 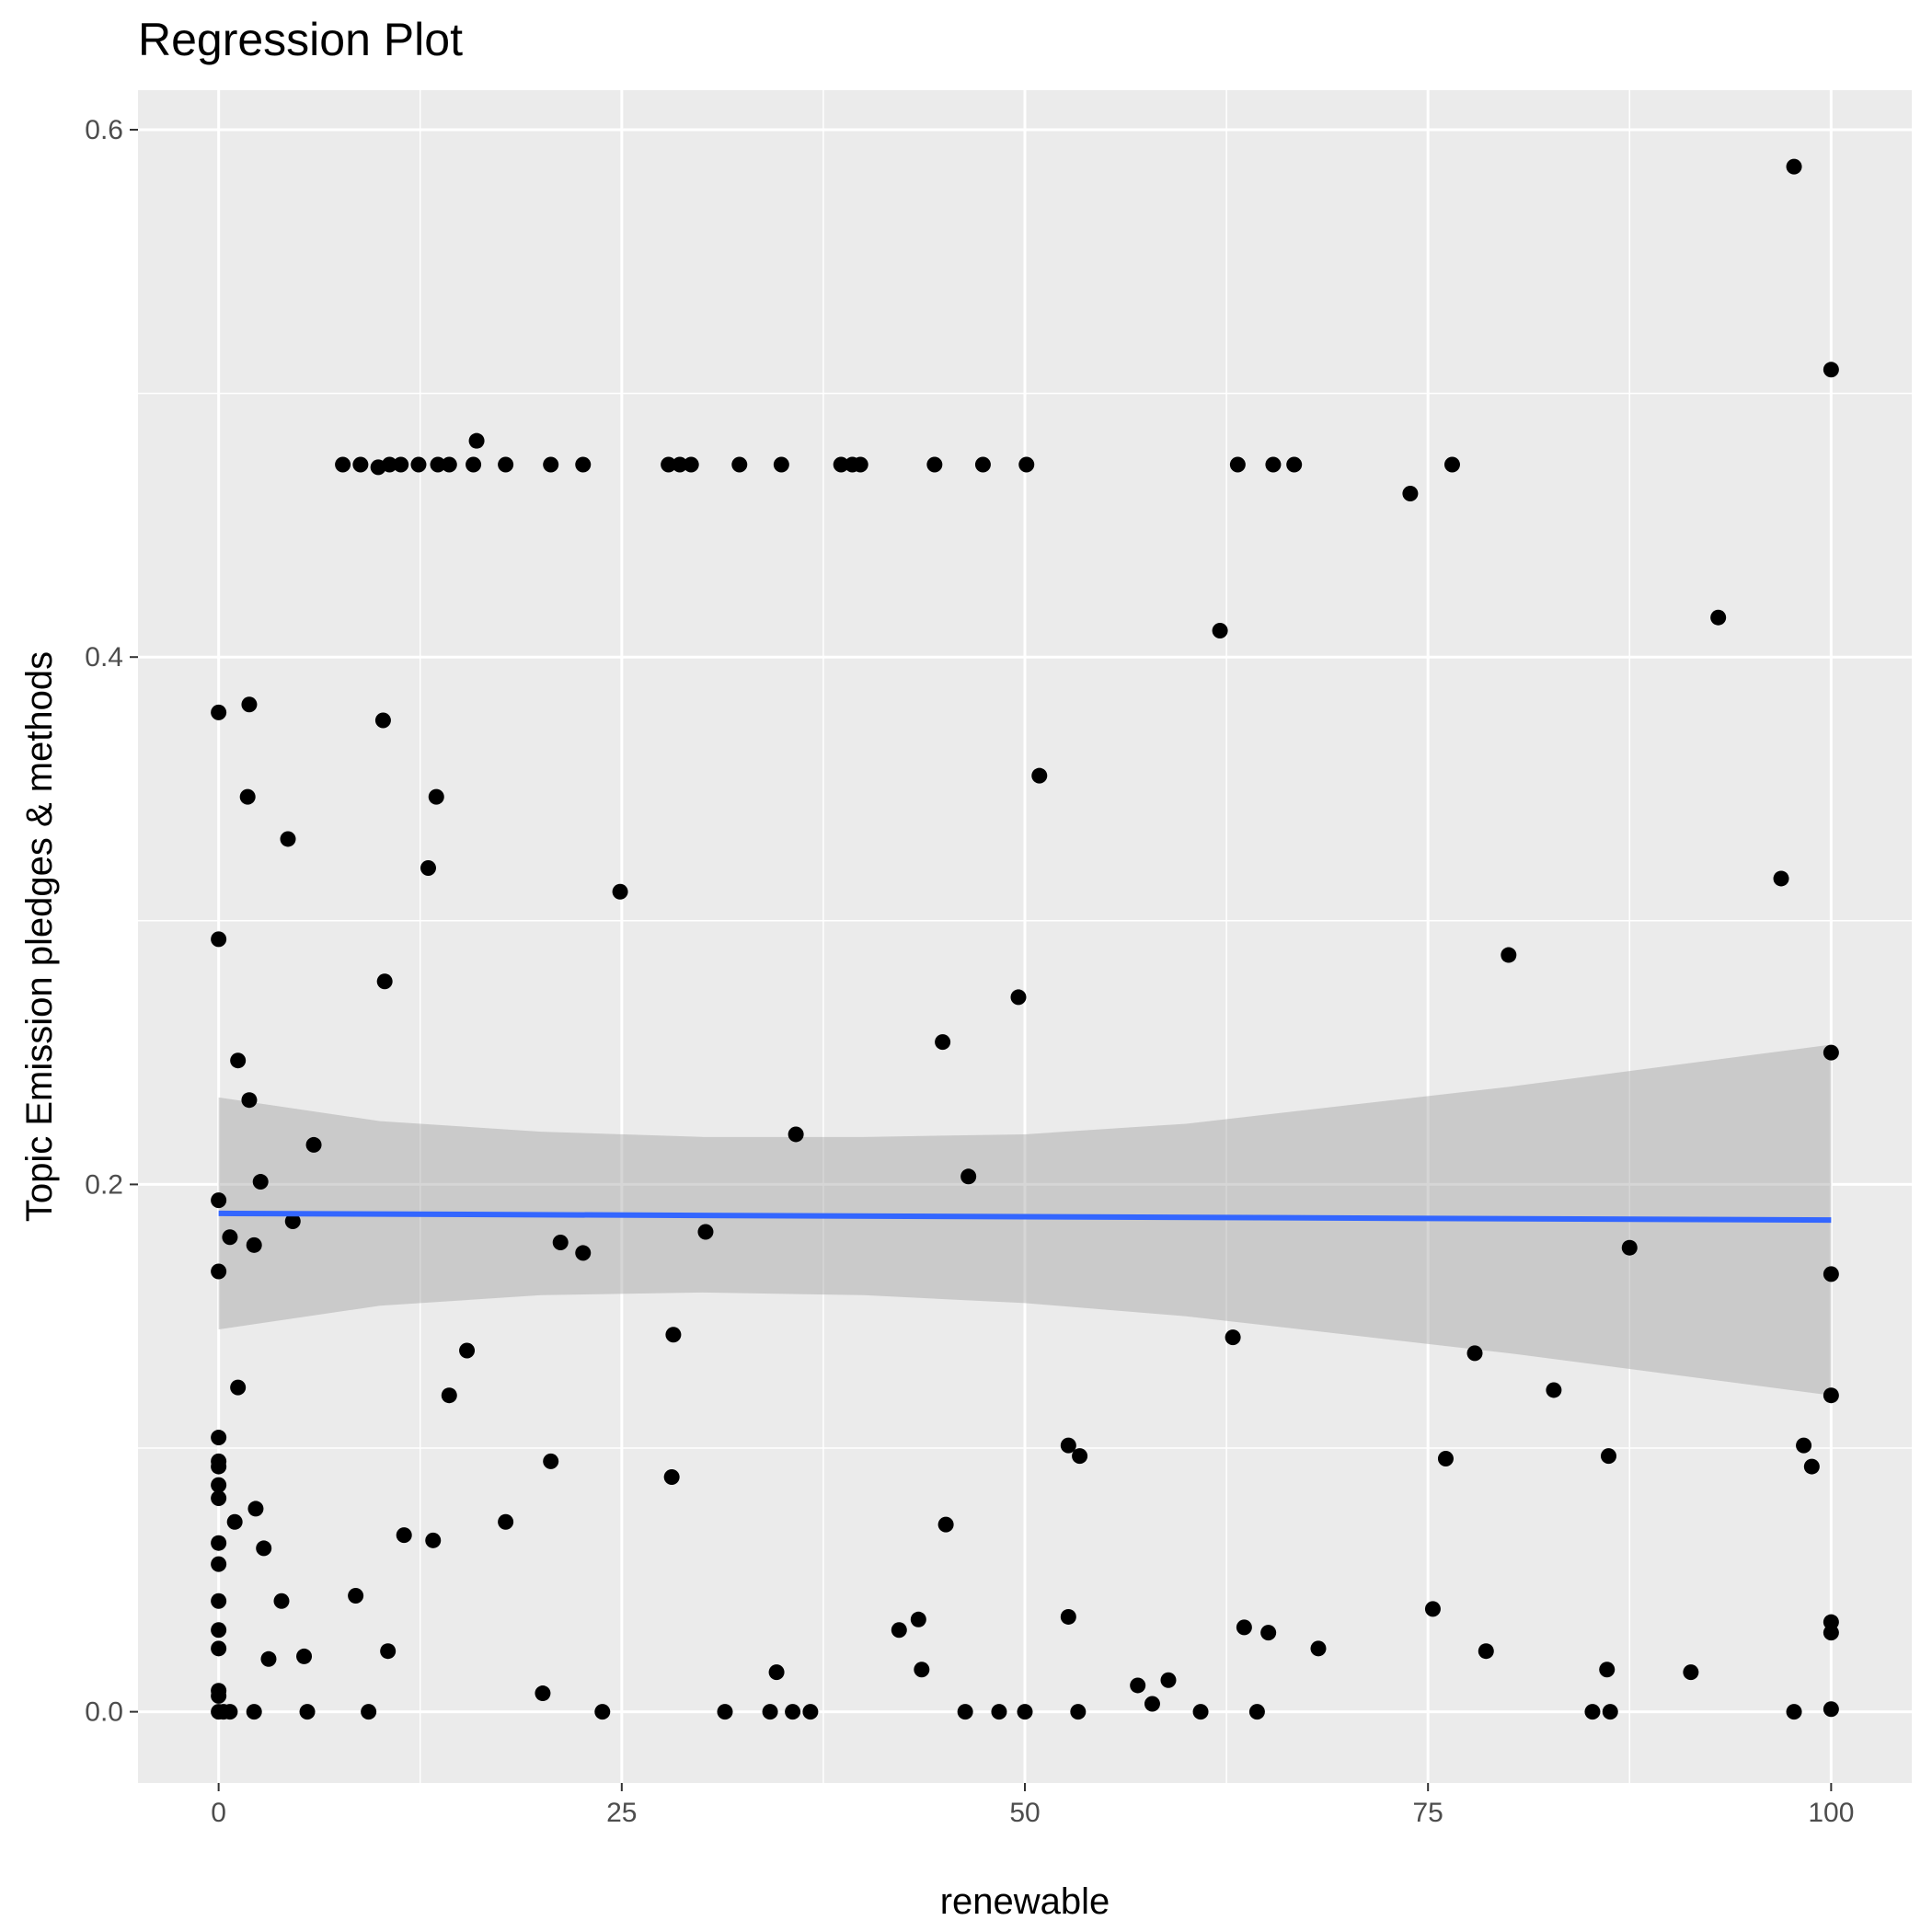 I want to click on x-tick-label: 25, so click(x=621, y=1813).